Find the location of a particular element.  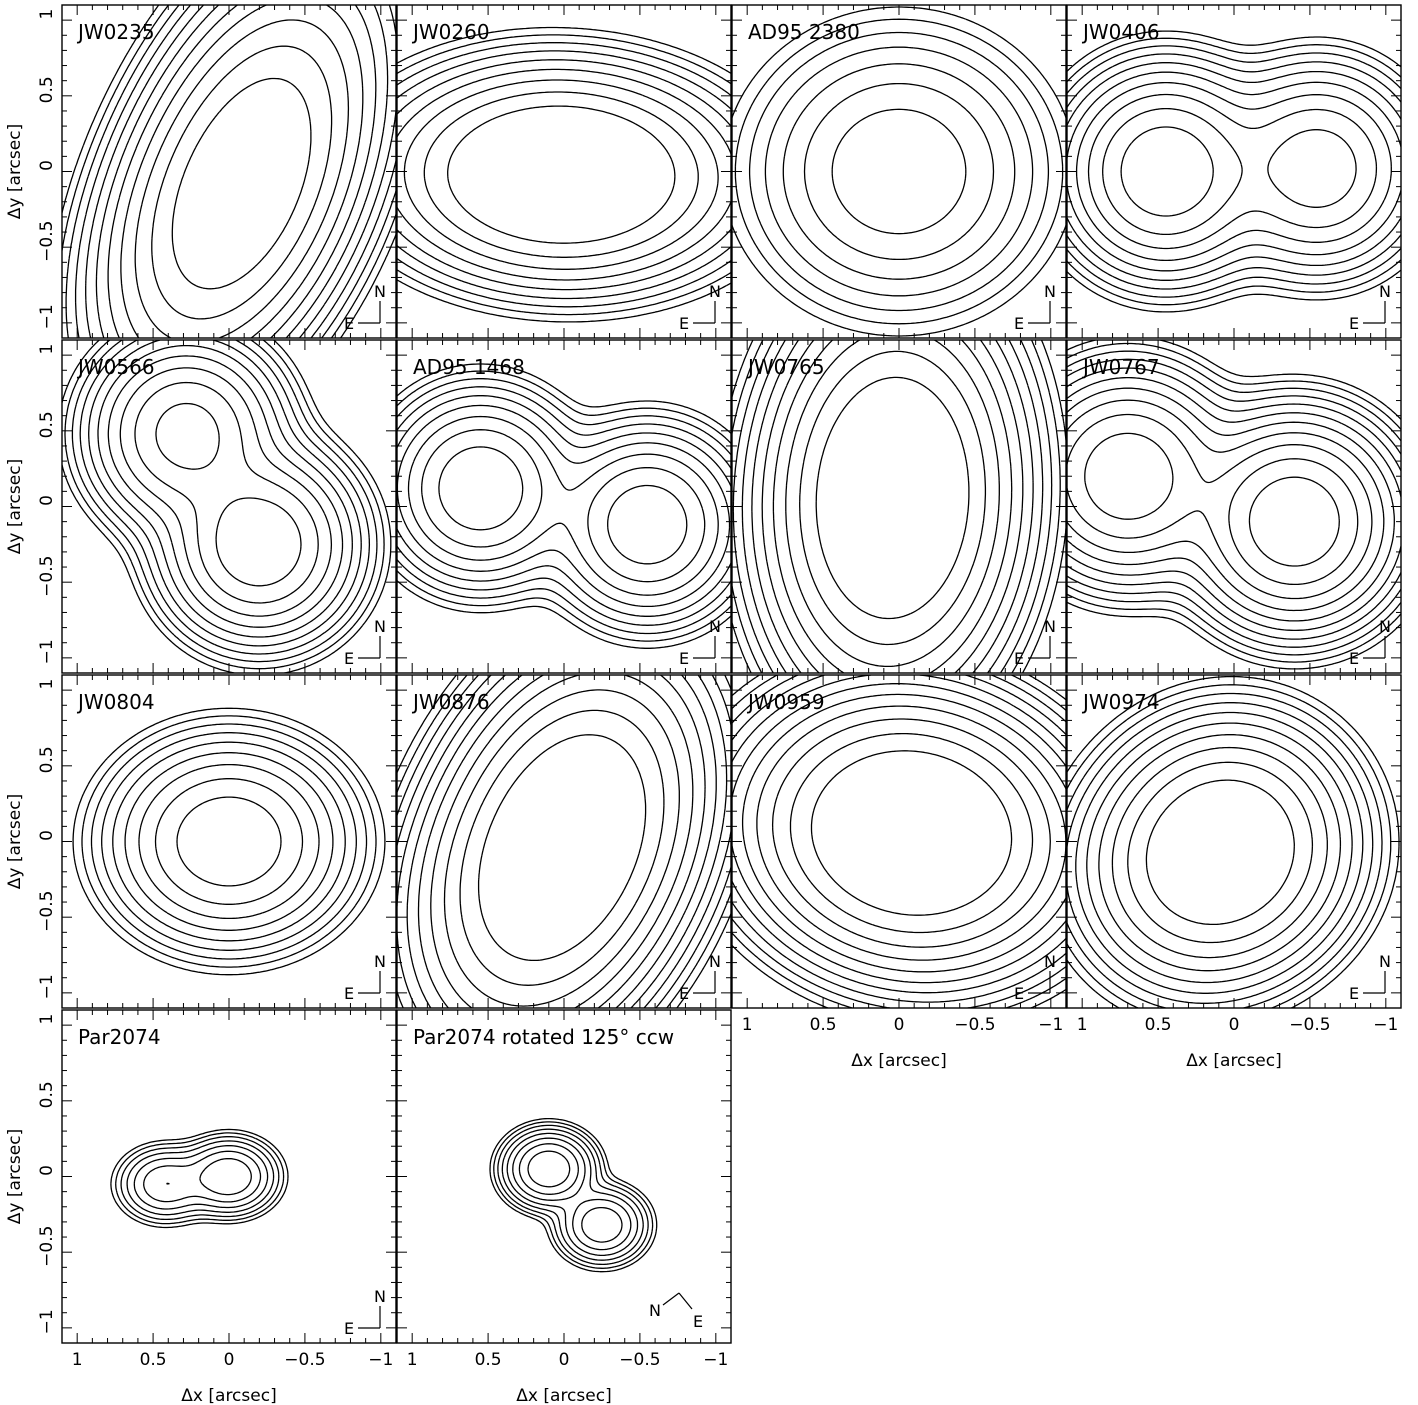

panel-ad95-1468: AD95 1468 N E is located at coordinates (564, 506).